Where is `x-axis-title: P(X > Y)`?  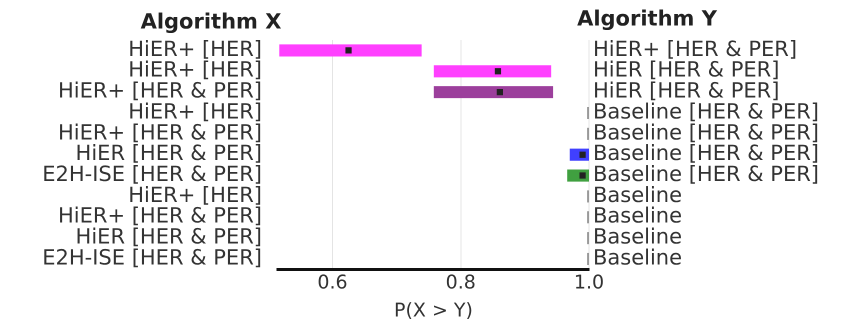
x-axis-title: P(X > Y) is located at coordinates (433, 311).